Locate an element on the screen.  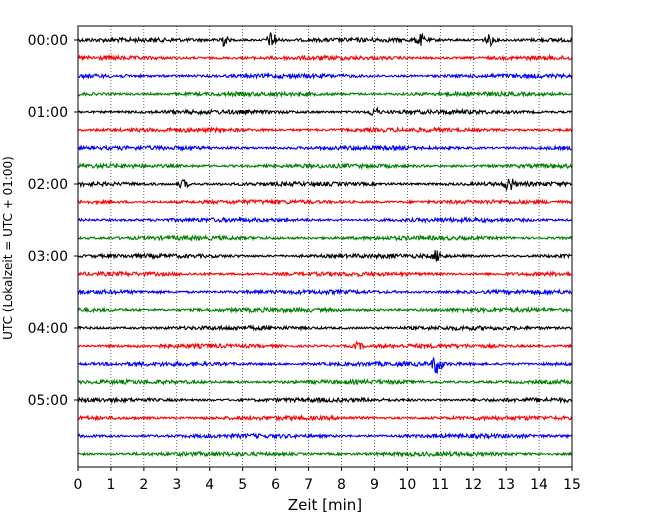
y-axis-label: UTC (Lokalzeit = UTC + 01:00) is located at coordinates (8, 248).